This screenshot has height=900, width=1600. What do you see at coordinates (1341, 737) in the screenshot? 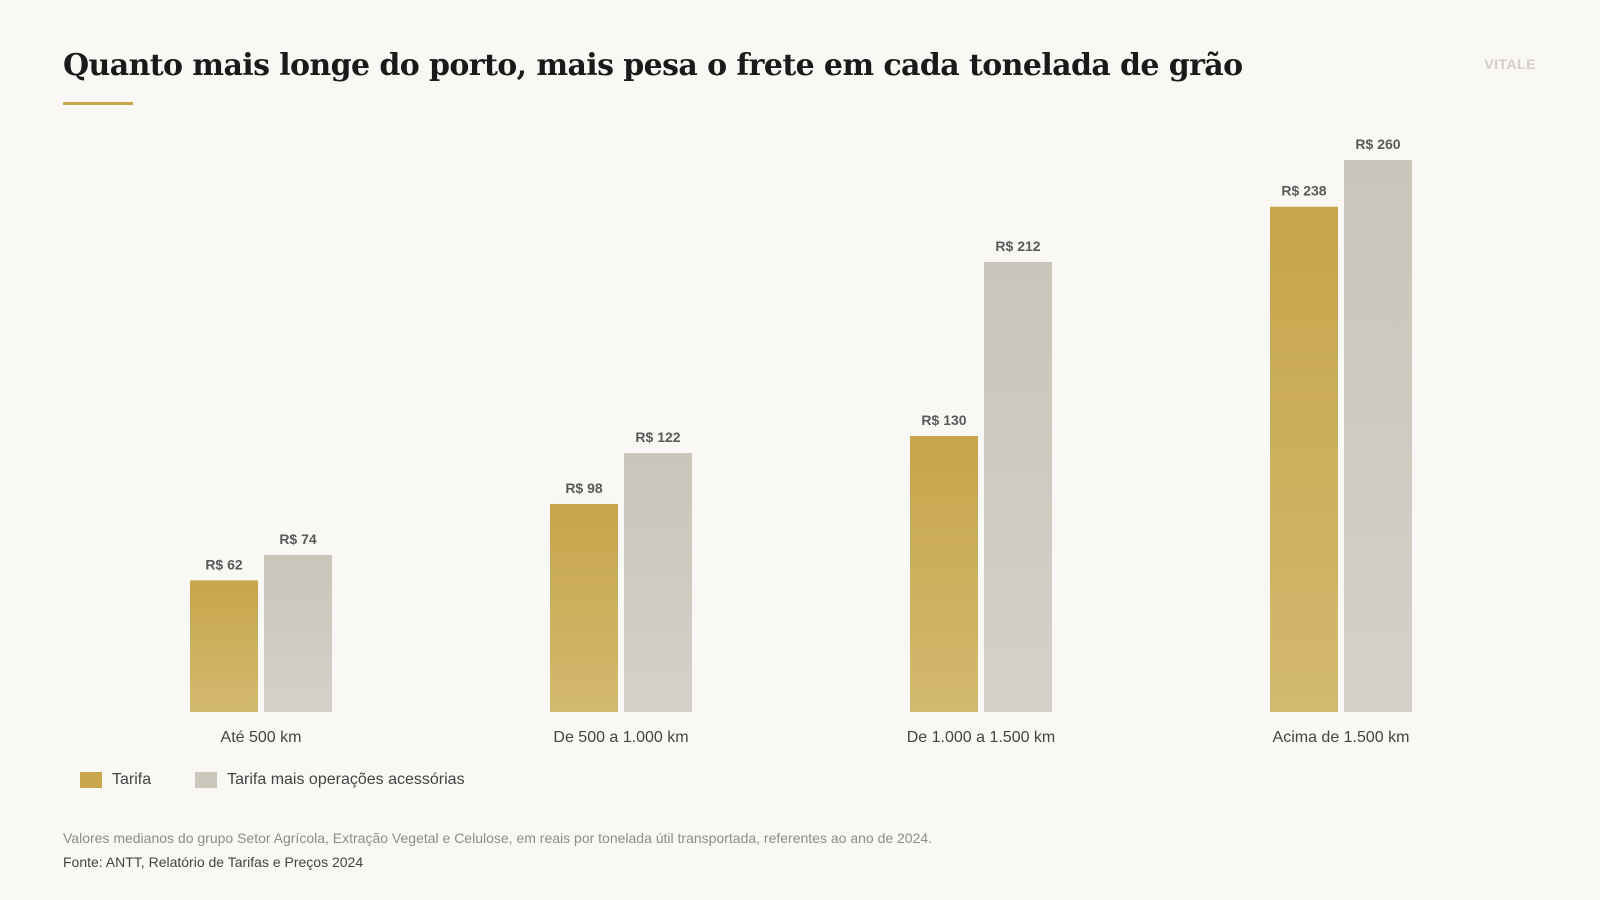
I see `category-label-4: Acima de 1.500 km` at bounding box center [1341, 737].